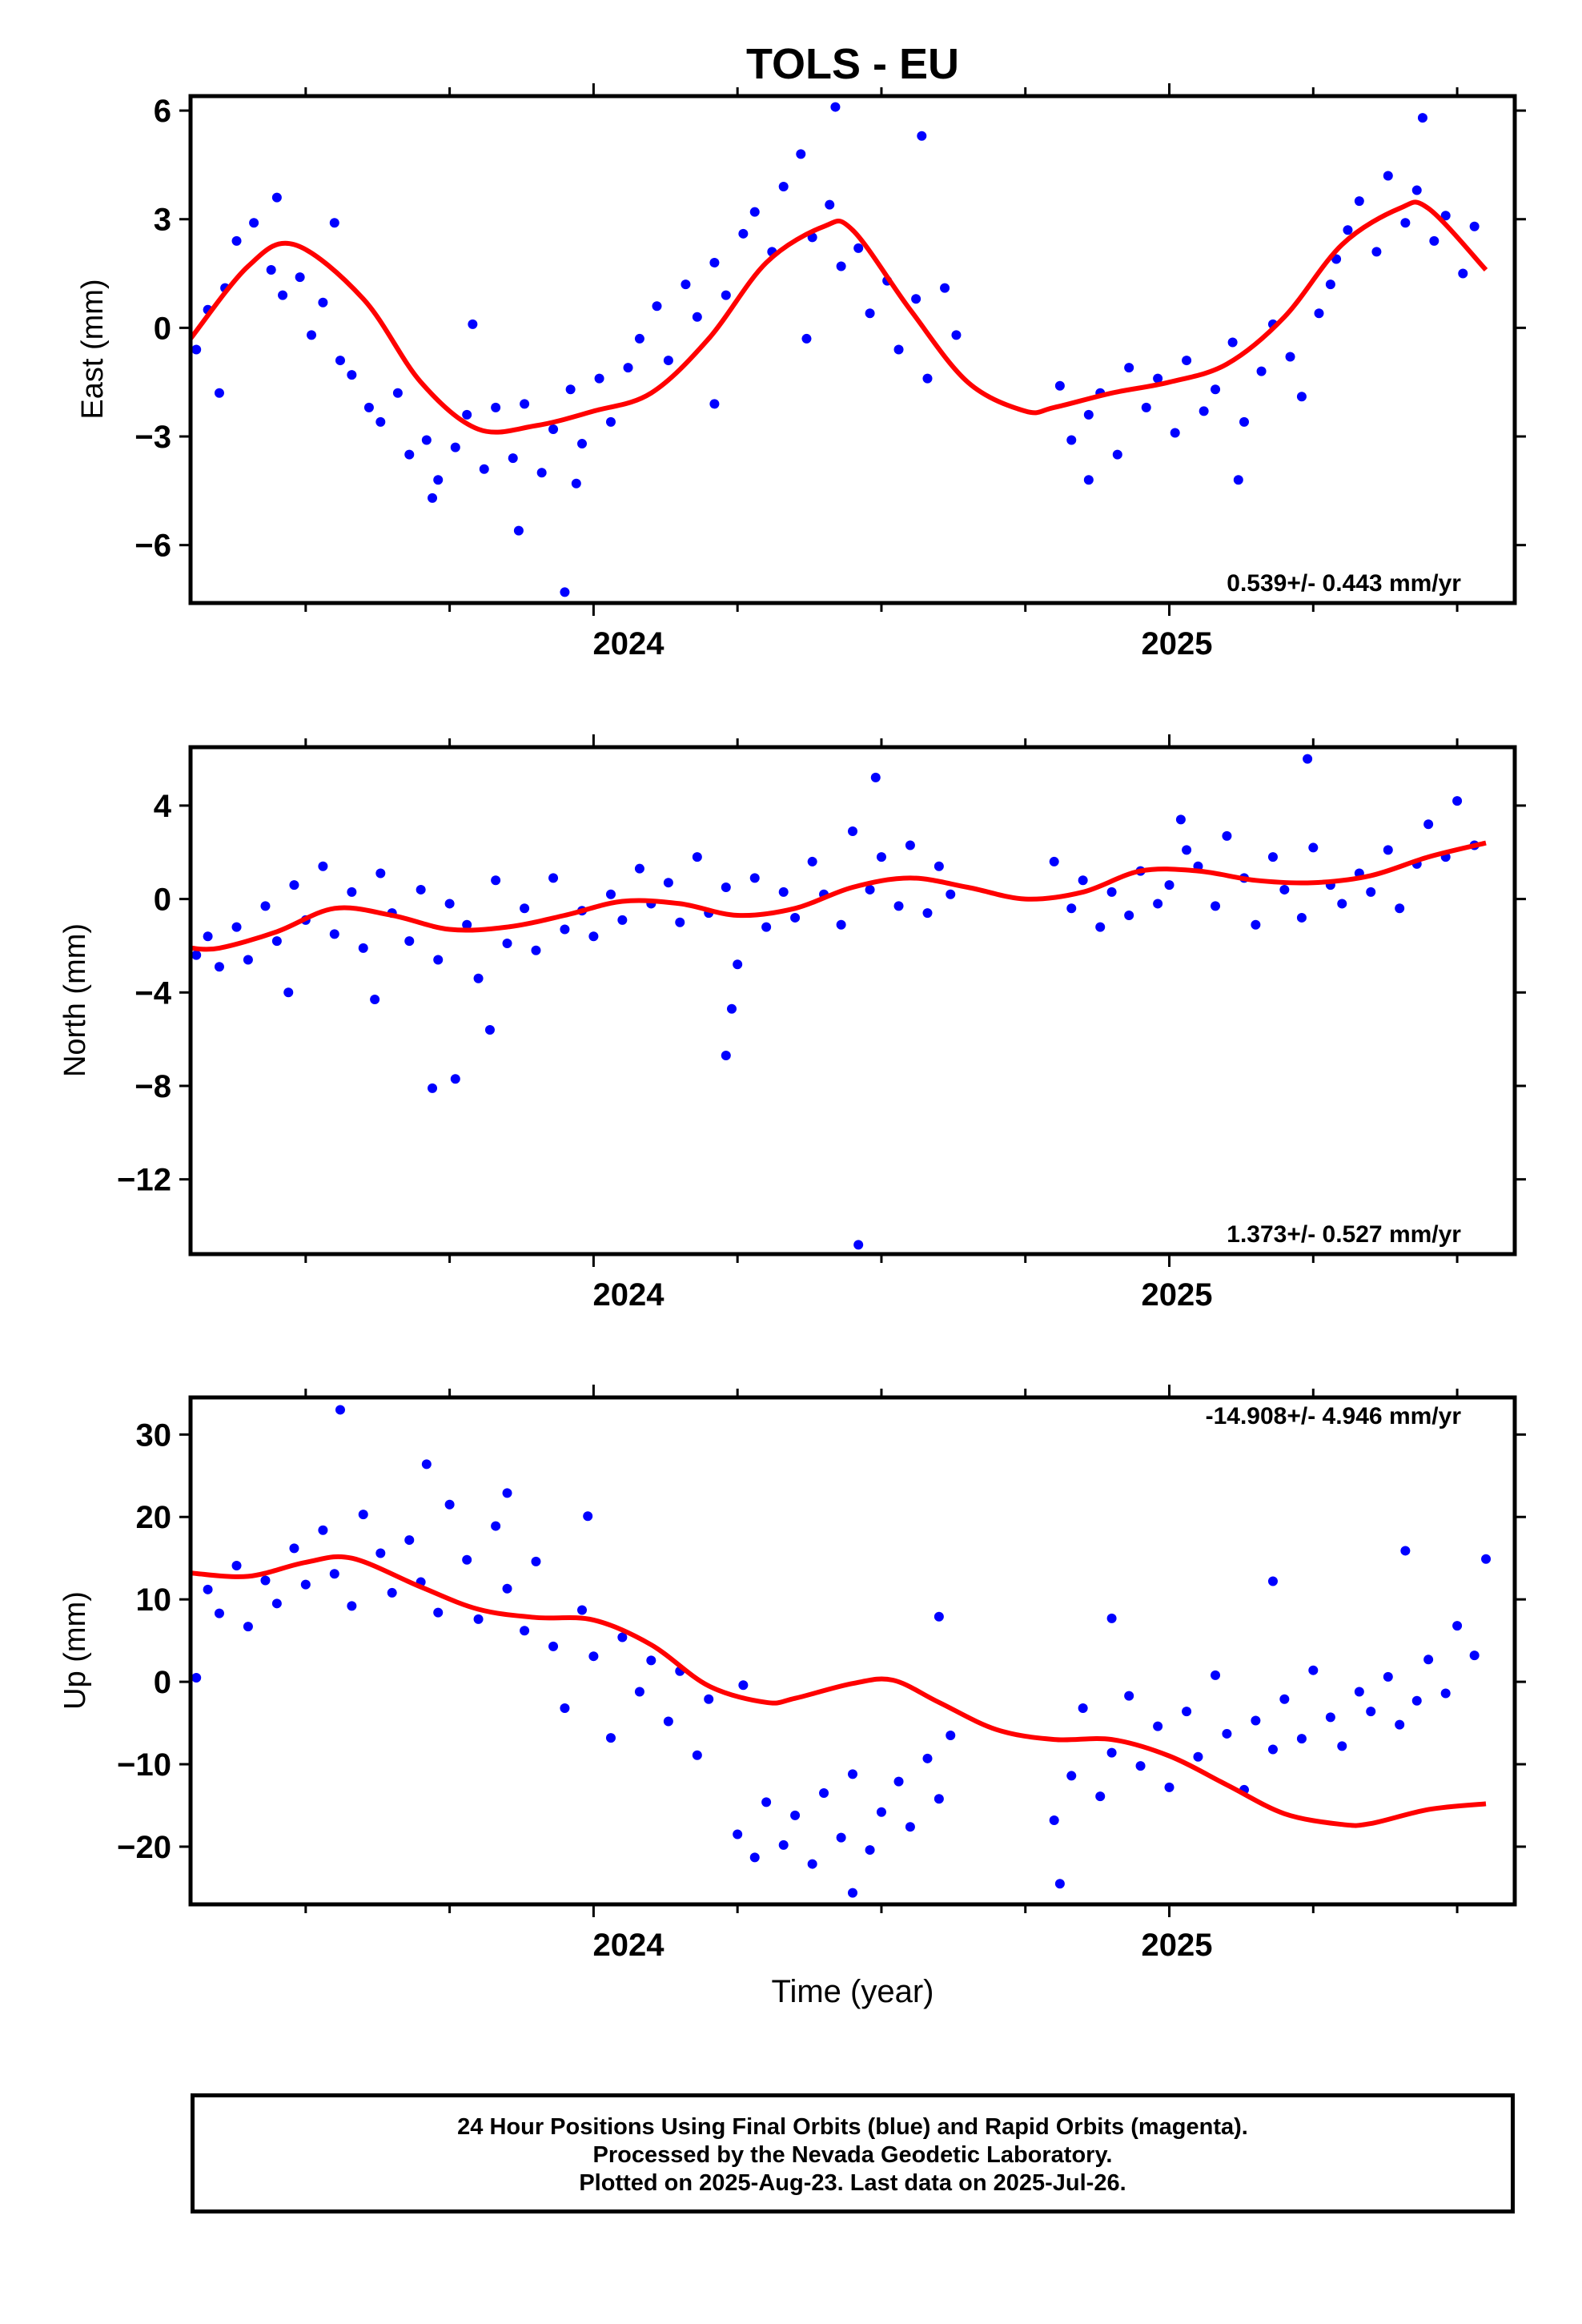  What do you see at coordinates (163, 806) in the screenshot?
I see `north-ytick-label: 4` at bounding box center [163, 806].